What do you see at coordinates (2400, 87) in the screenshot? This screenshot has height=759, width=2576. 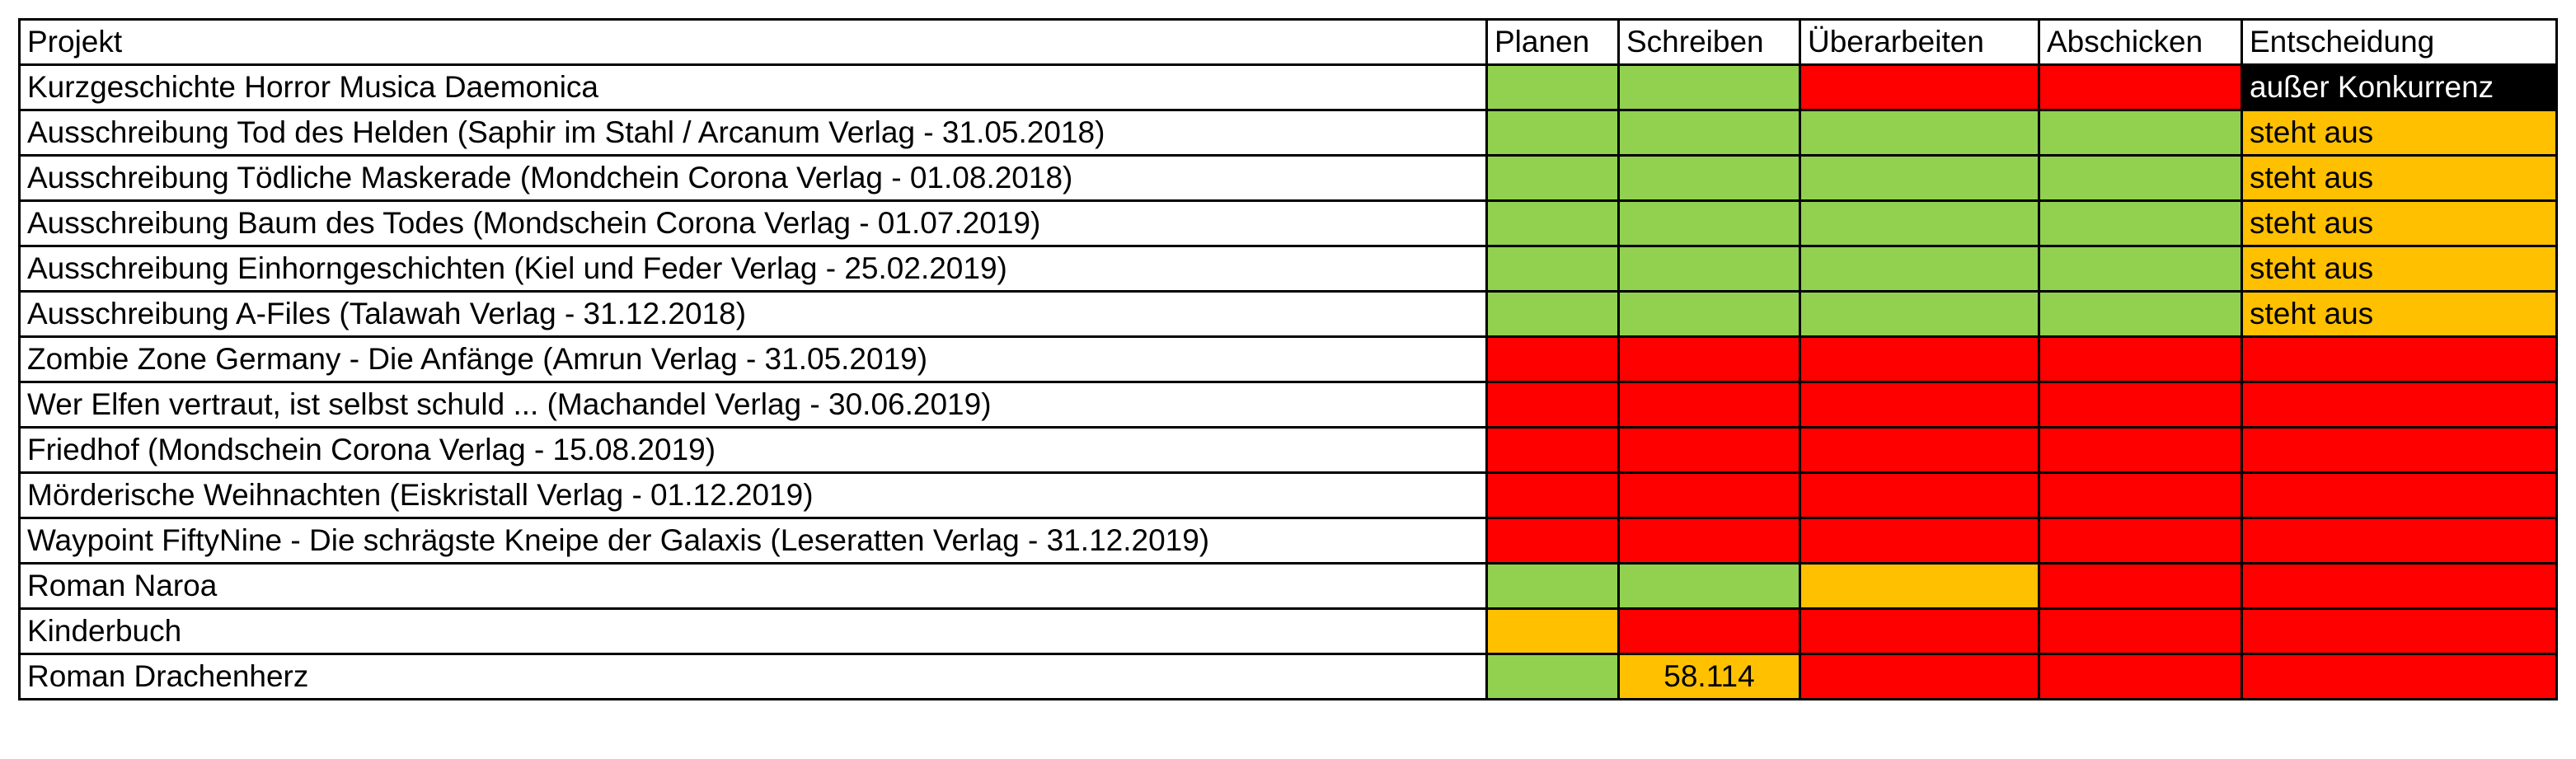 I see `status-cell-entscheidung: außer Konkurrenz` at bounding box center [2400, 87].